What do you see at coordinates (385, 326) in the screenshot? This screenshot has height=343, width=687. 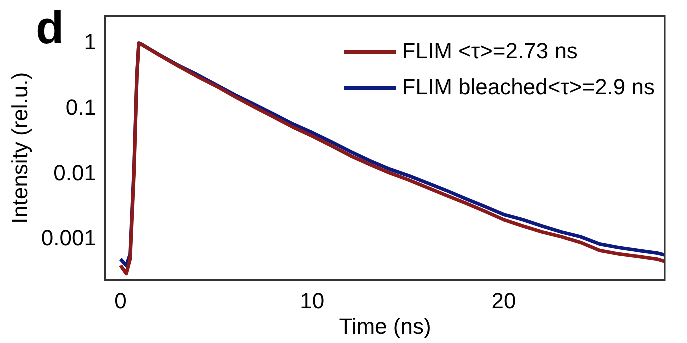 I see `x-axis-title: Time (ns)` at bounding box center [385, 326].